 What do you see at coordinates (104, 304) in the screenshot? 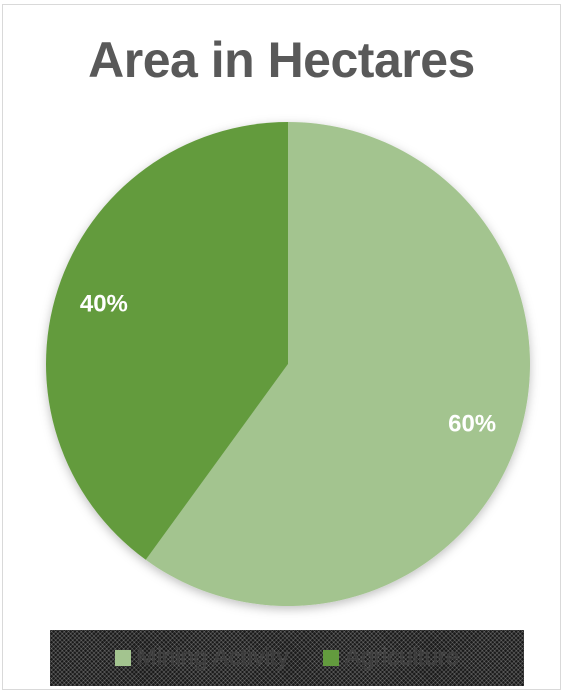
I see `data-label-agriculture: 40%` at bounding box center [104, 304].